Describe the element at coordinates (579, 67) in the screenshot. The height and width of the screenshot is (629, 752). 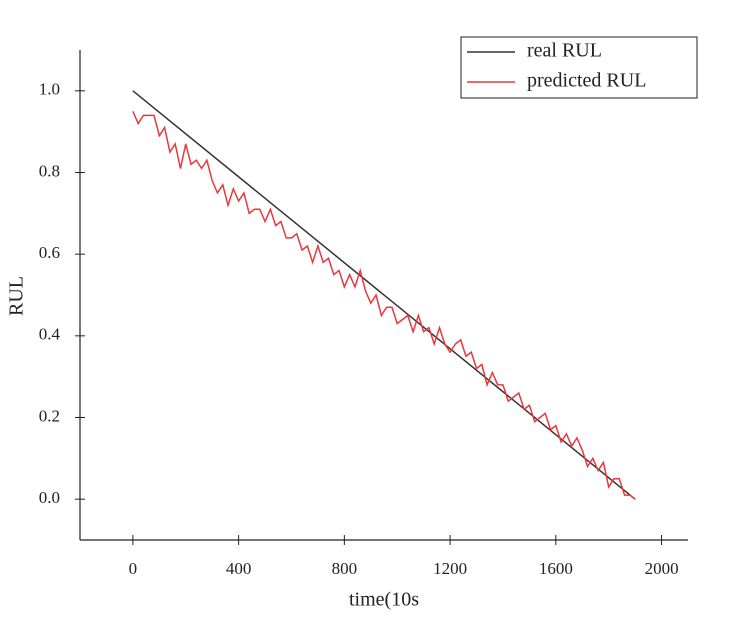
I see `legend-box` at that location.